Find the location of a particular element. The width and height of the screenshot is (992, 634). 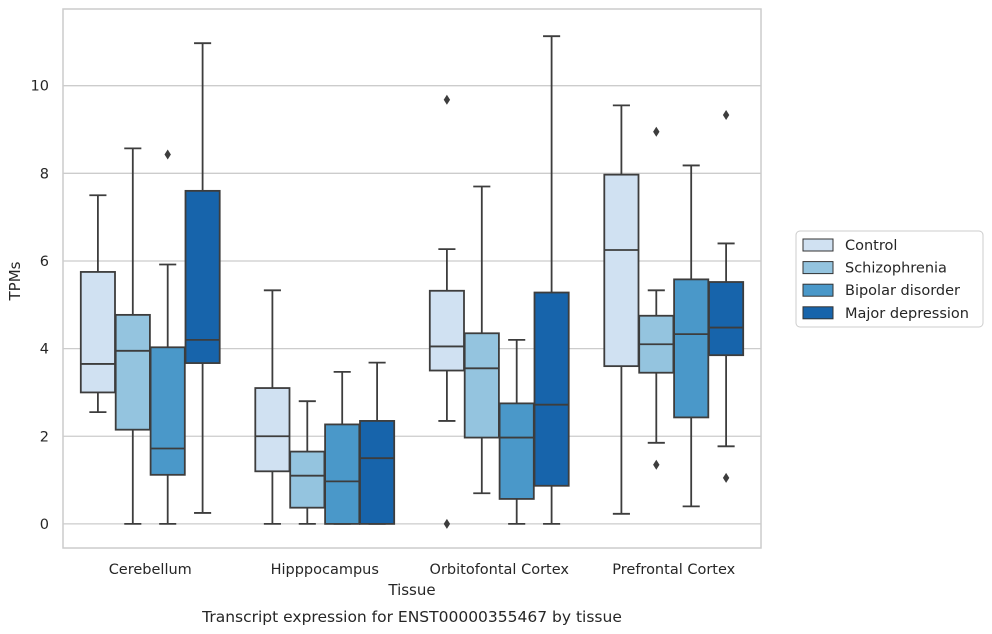

x-tick-label: Orbitofontal Cortex is located at coordinates (500, 570).